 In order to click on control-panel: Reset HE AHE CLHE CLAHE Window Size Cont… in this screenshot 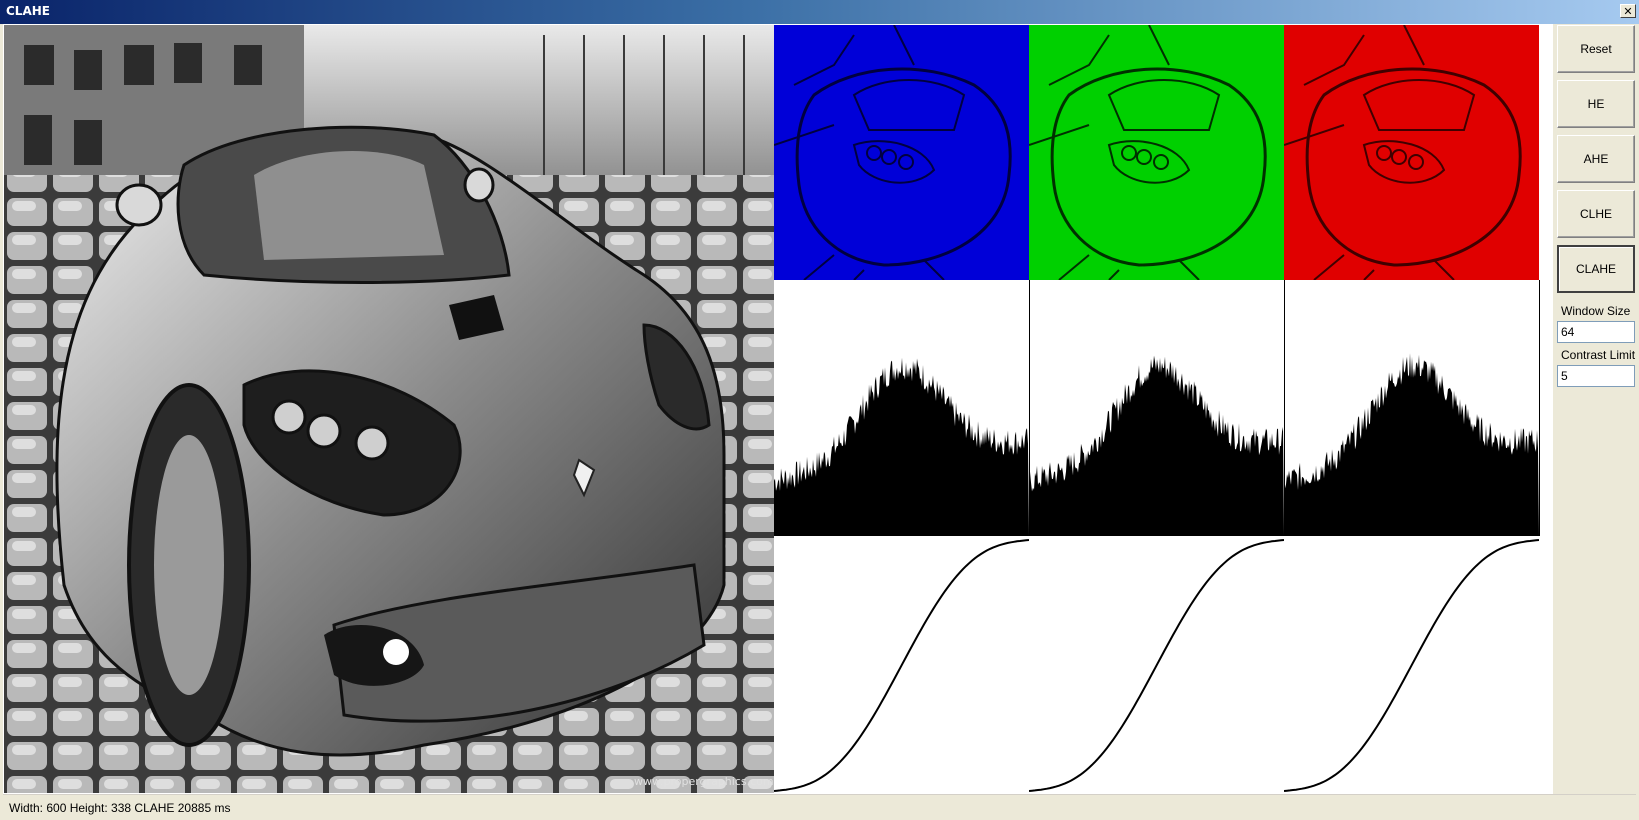, I will do `click(1594, 409)`.